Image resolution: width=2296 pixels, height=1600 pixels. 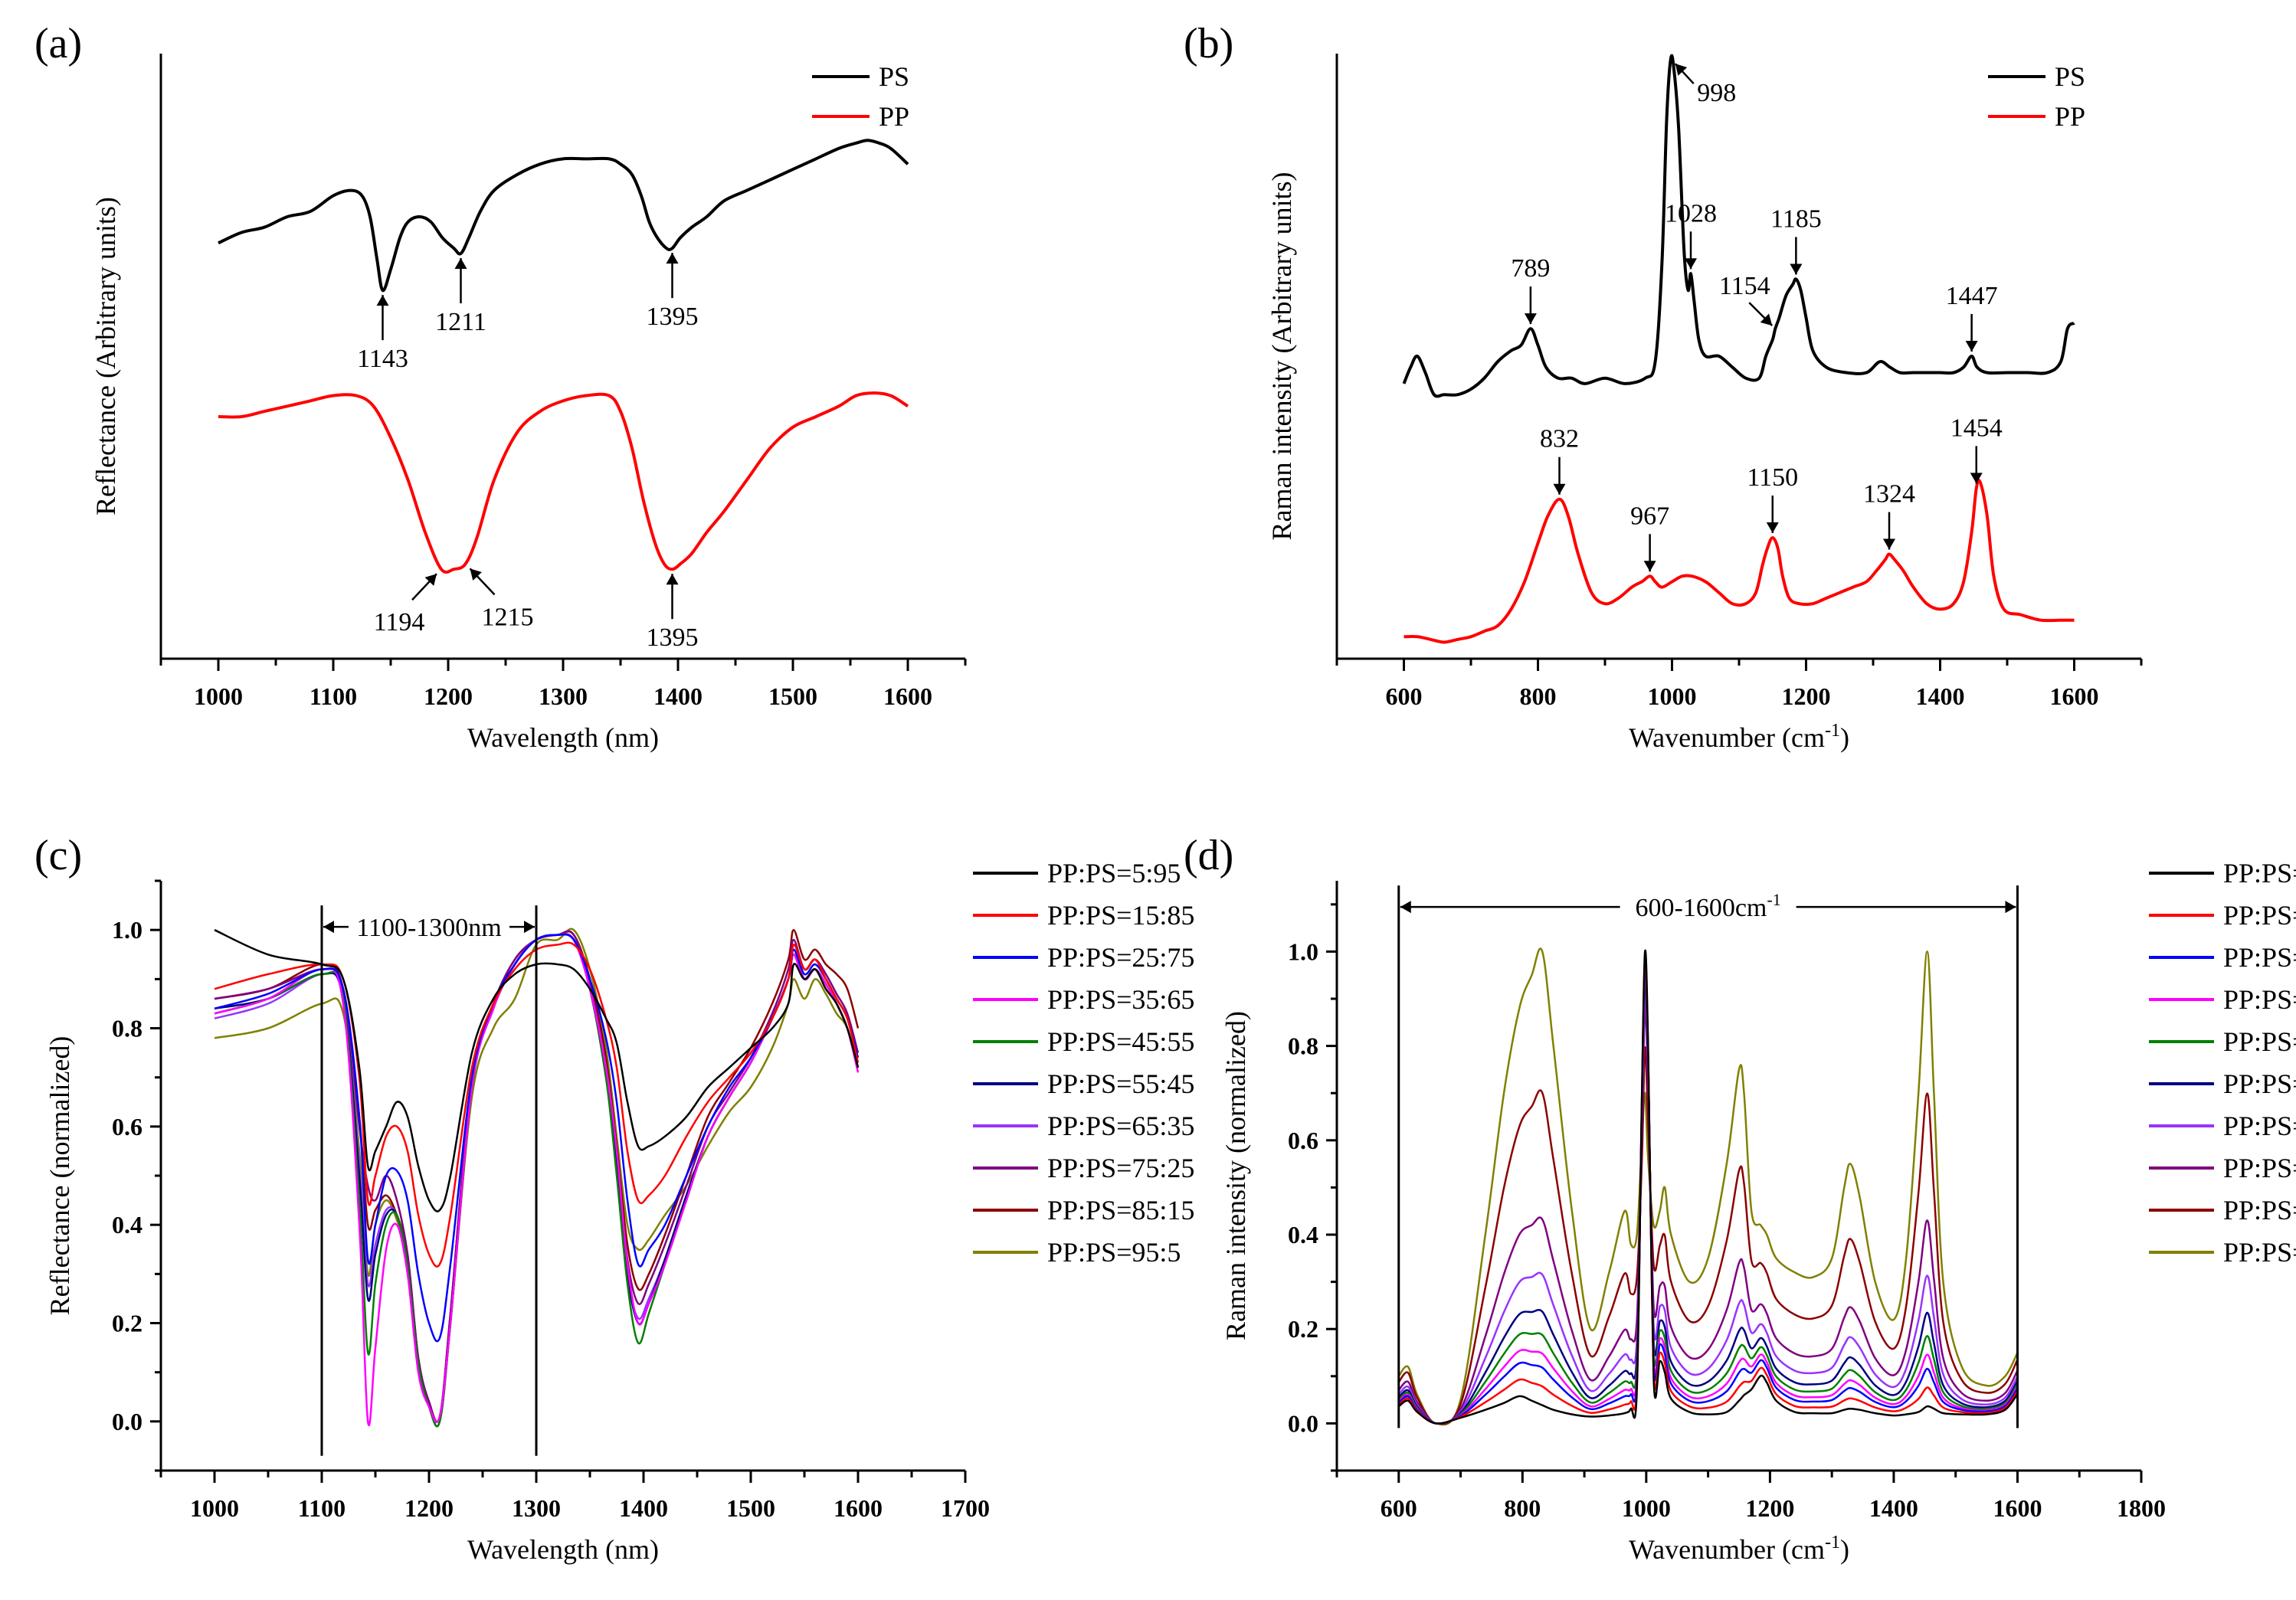 I want to click on legend-label: PP:PS=25:75, so click(x=2259, y=957).